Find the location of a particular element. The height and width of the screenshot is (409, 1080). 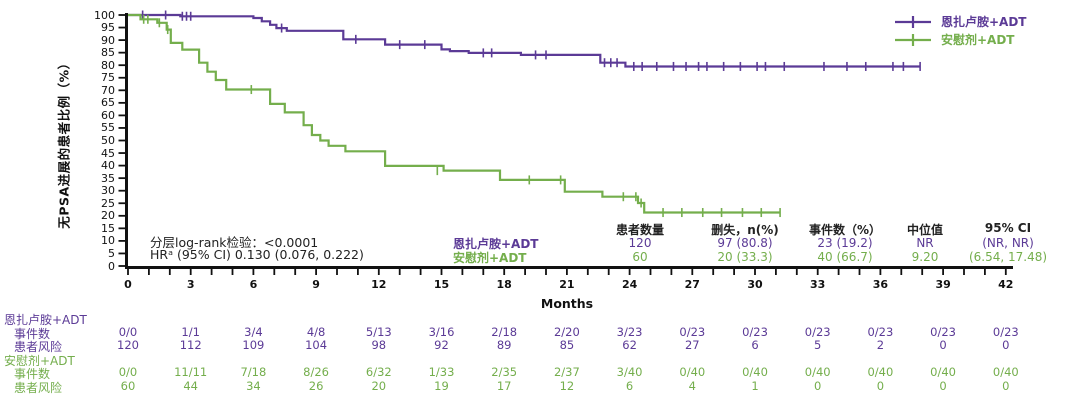

risk-cell: 4/8 is located at coordinates (316, 331).